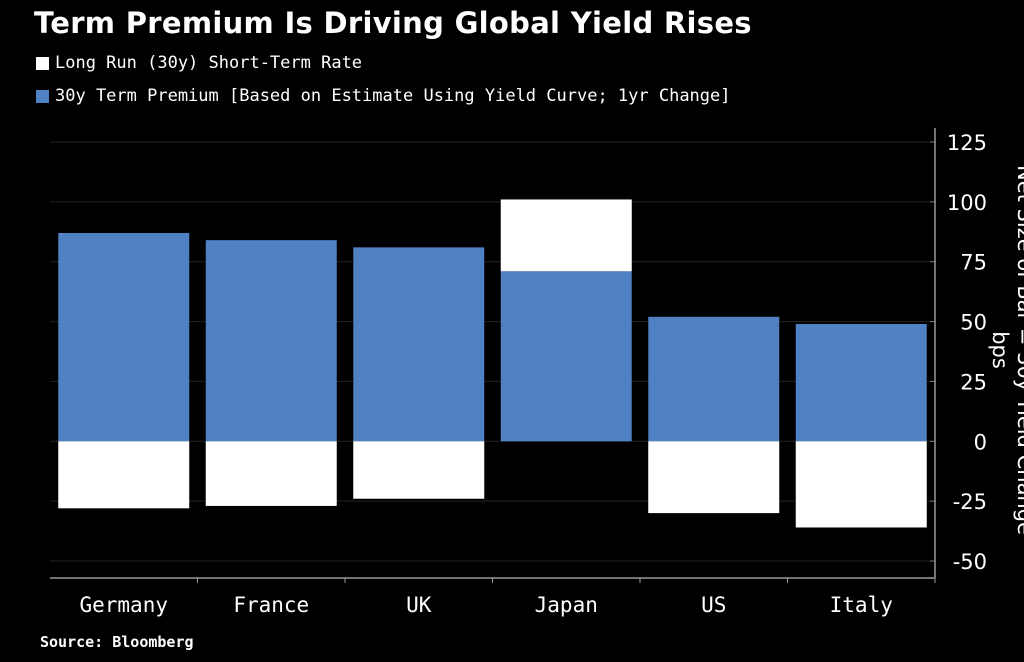 The width and height of the screenshot is (1024, 662). What do you see at coordinates (419, 605) in the screenshot?
I see `x-tick-label: UK` at bounding box center [419, 605].